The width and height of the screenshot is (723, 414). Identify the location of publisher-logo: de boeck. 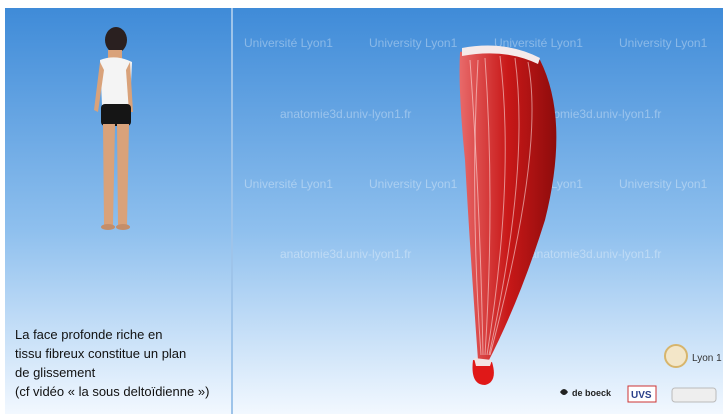
(592, 393).